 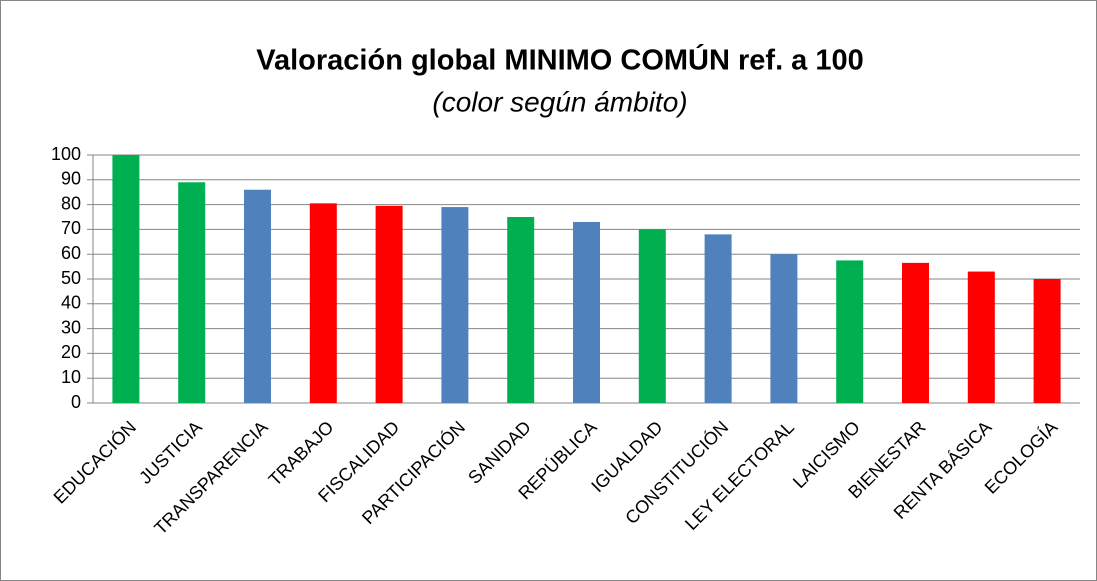 I want to click on y-tick-label: 30, so click(x=71, y=327).